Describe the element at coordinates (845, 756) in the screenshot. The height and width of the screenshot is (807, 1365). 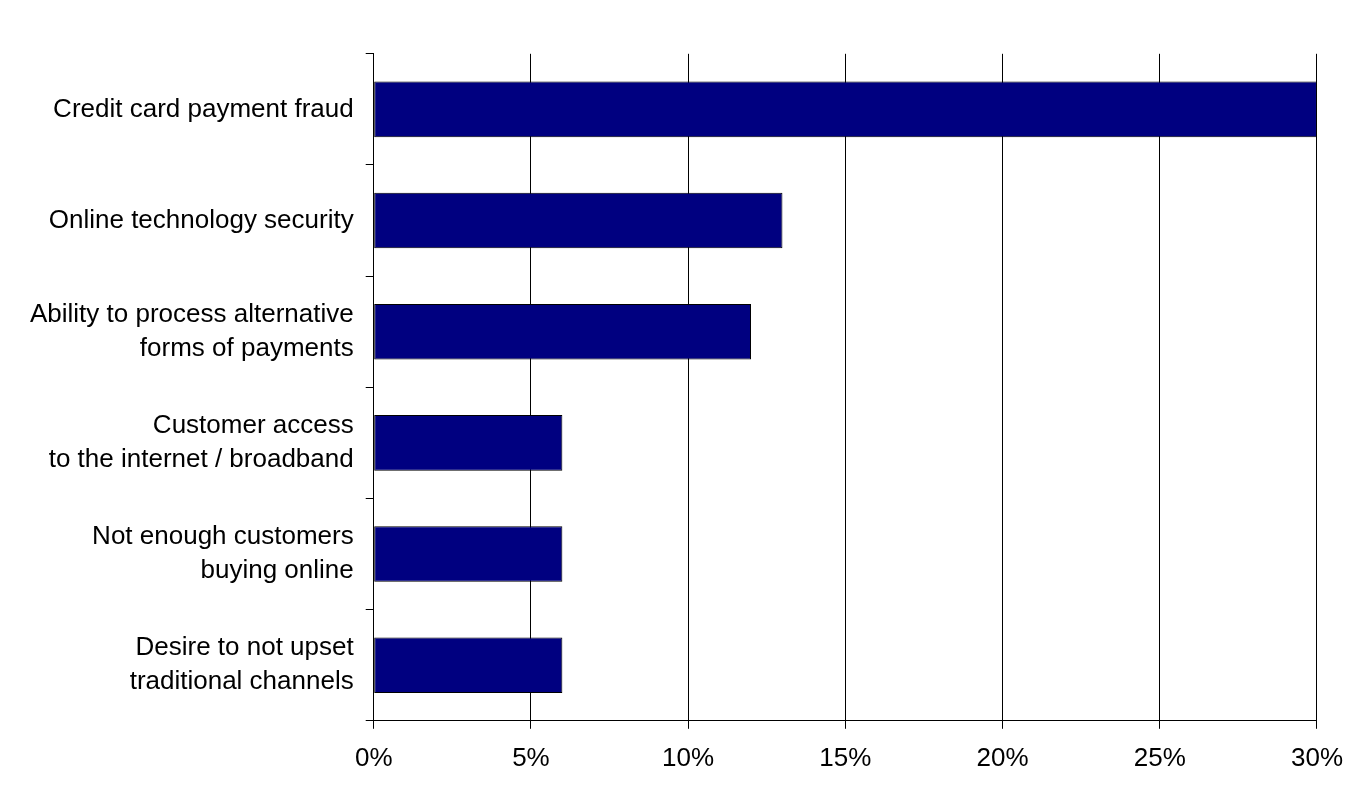
I see `x-tick-label: 15%` at that location.